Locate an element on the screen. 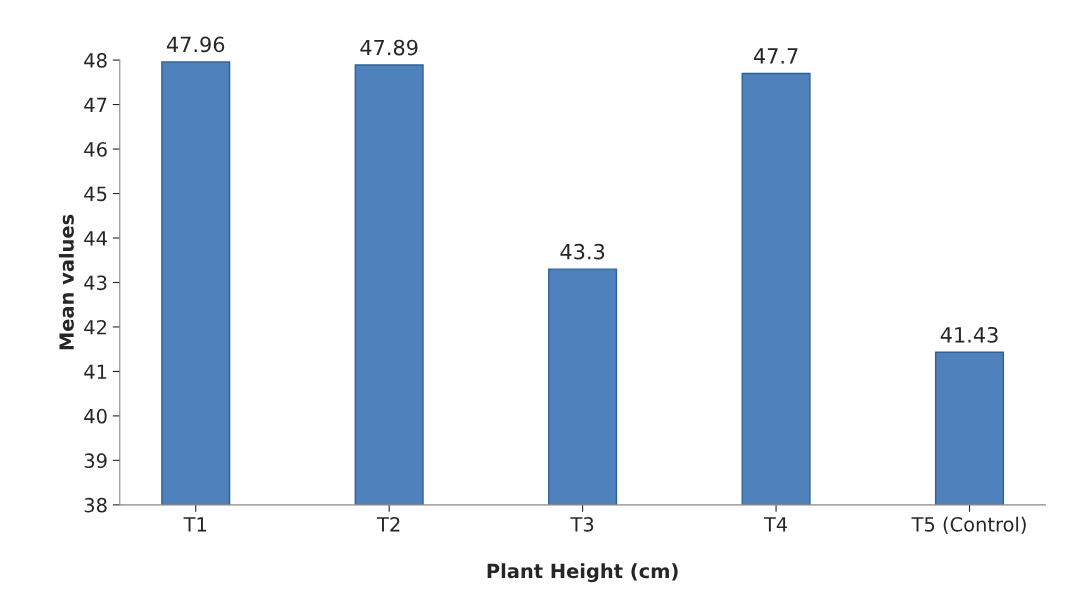 The image size is (1089, 601). y-tick-label: 47 is located at coordinates (95, 104).